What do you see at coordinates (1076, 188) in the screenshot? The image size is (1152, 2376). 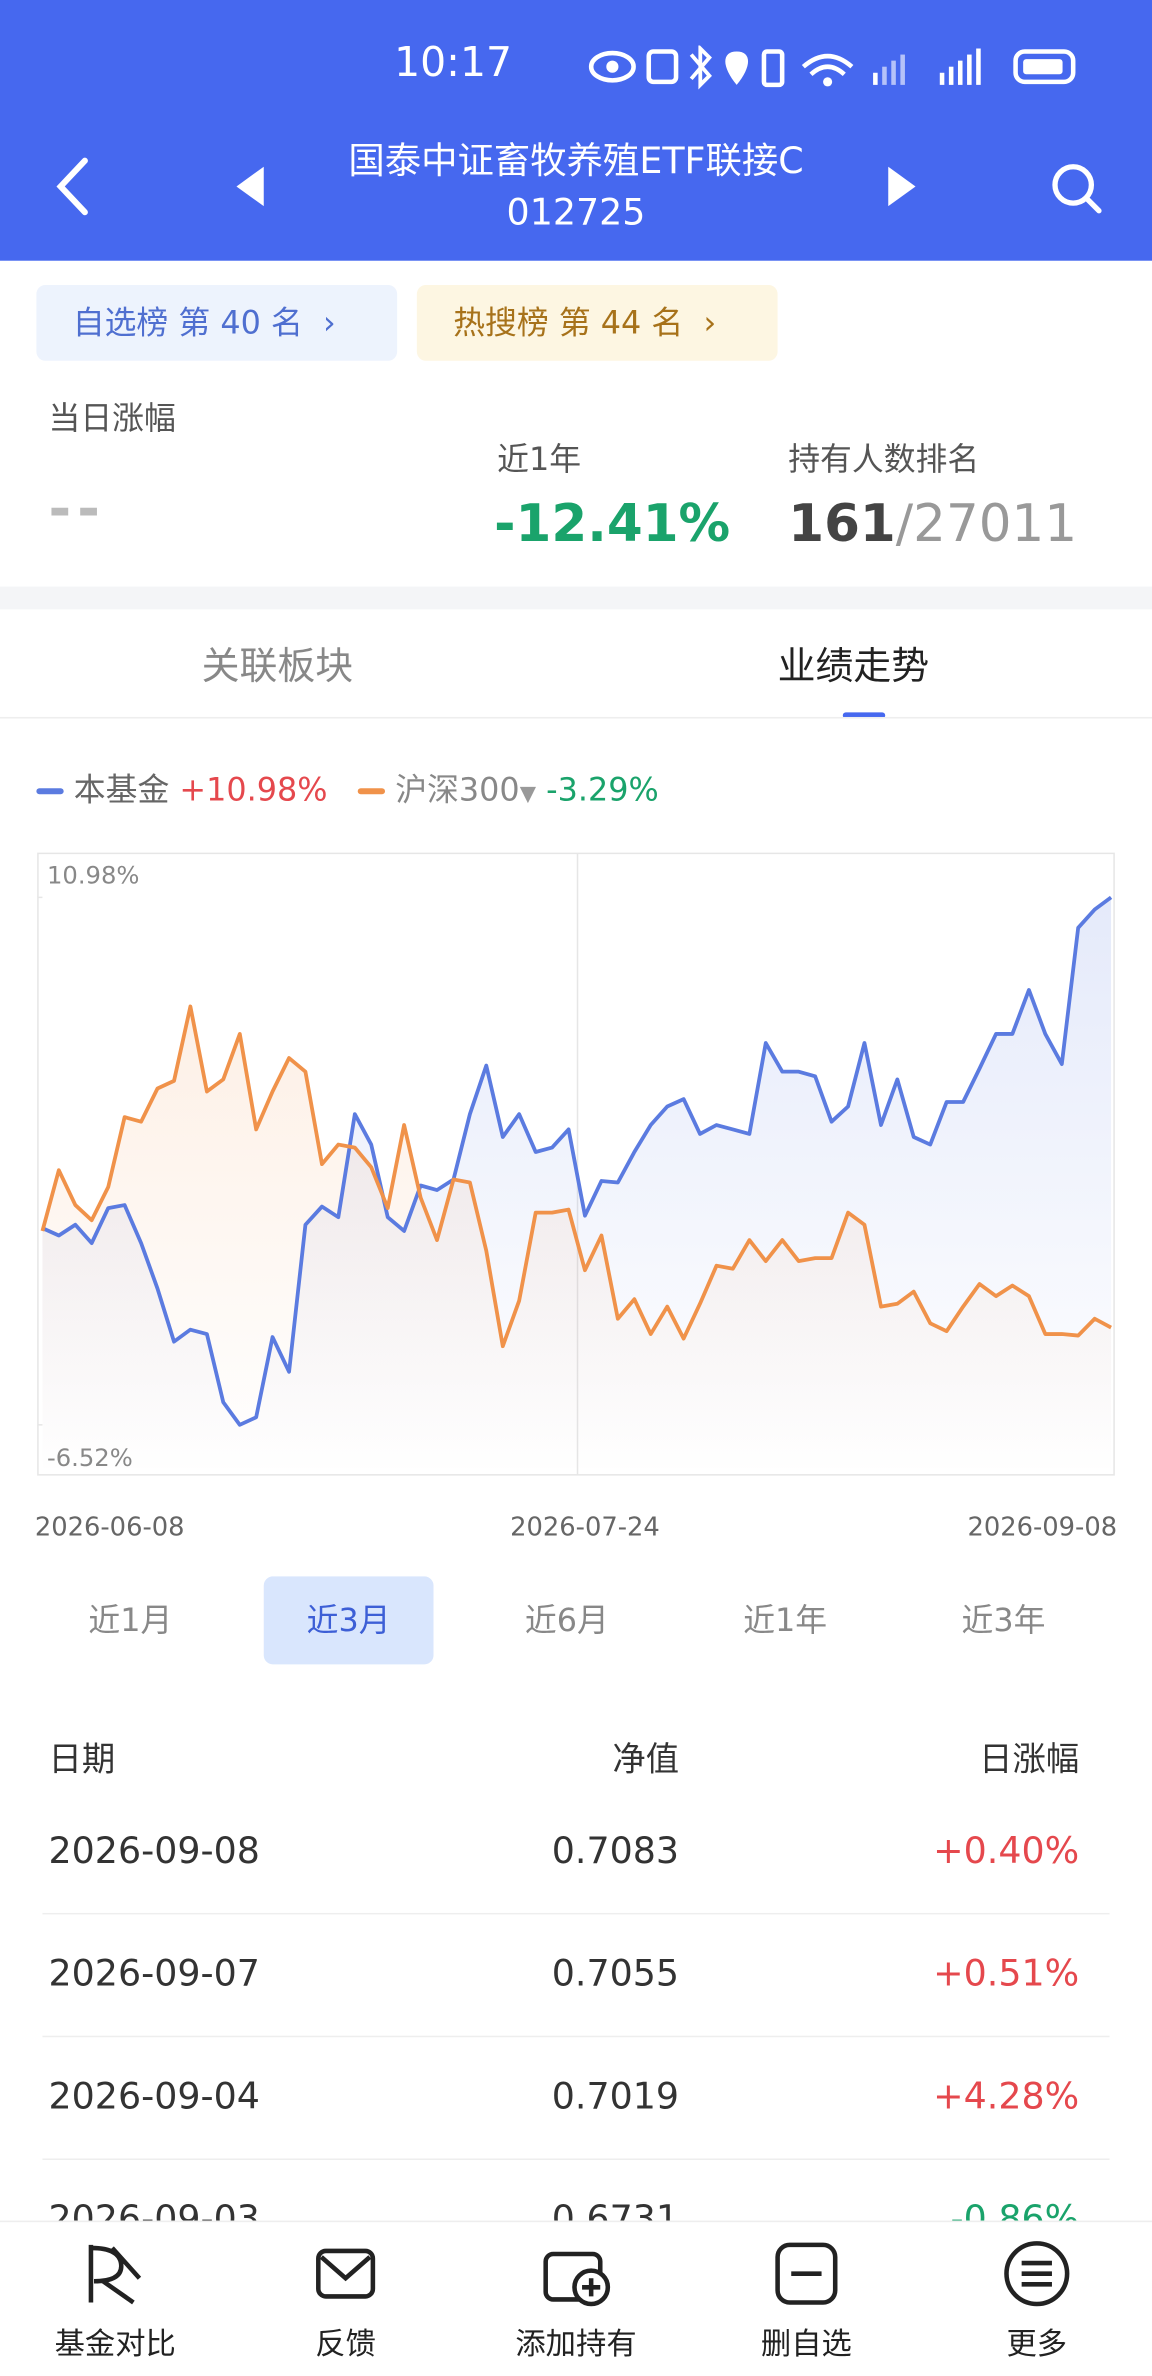 I see `search-button` at bounding box center [1076, 188].